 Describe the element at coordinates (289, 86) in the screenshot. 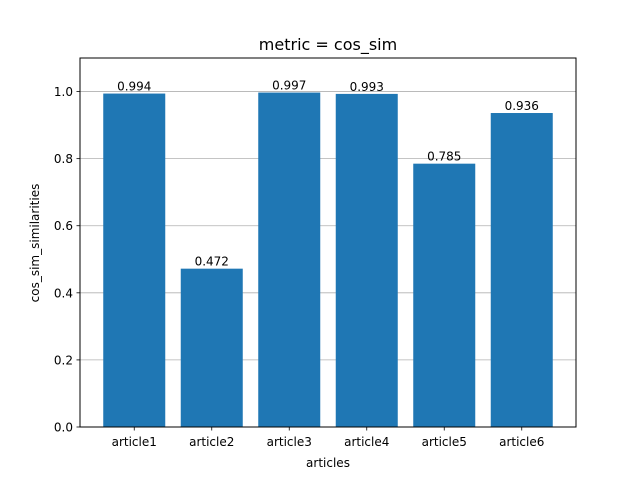

I see `data-label: 0.997` at that location.